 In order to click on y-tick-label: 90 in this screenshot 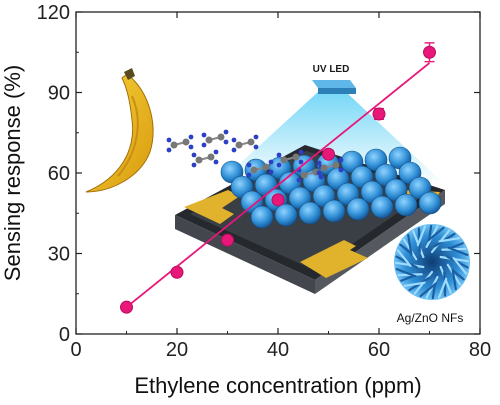, I will do `click(59, 94)`.